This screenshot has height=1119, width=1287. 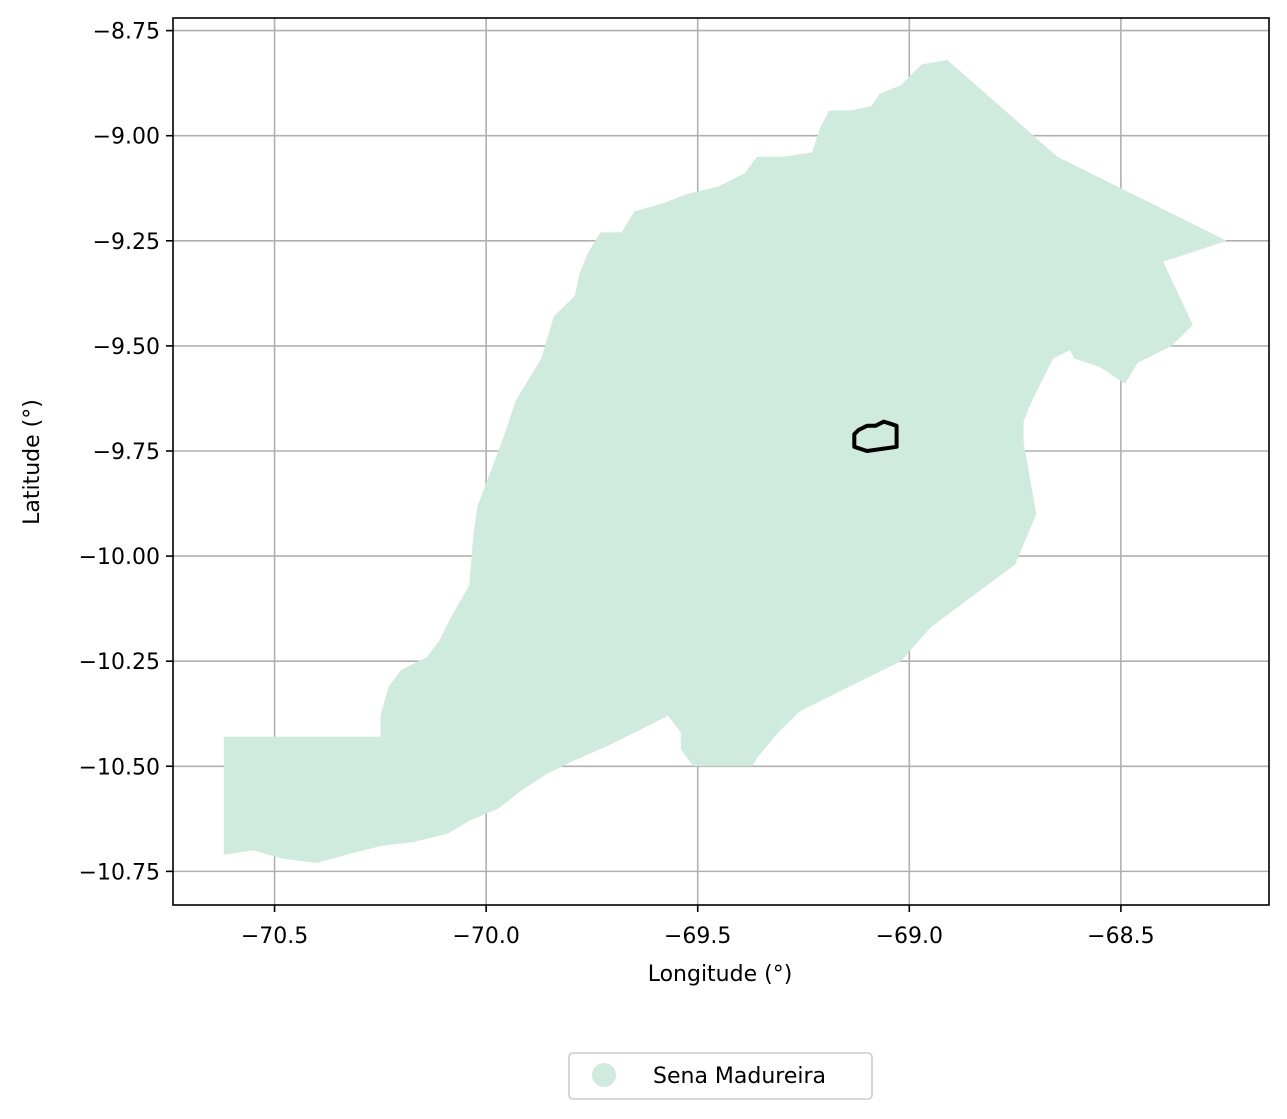 I want to click on legend-marker, so click(x=604, y=1075).